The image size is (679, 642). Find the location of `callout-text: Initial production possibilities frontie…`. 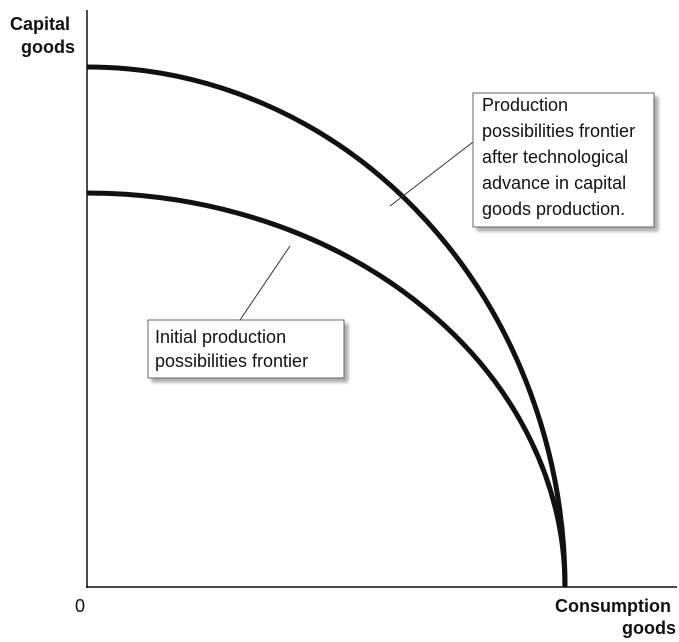

callout-text: Initial production possibilities frontie… is located at coordinates (231, 349).